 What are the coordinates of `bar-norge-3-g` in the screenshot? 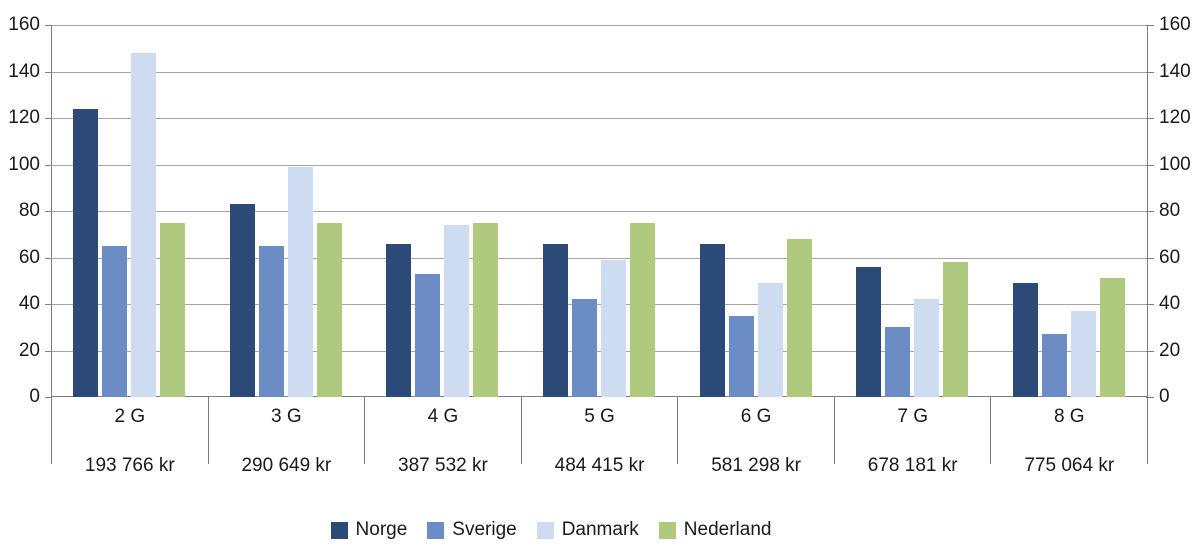 It's located at (242, 300).